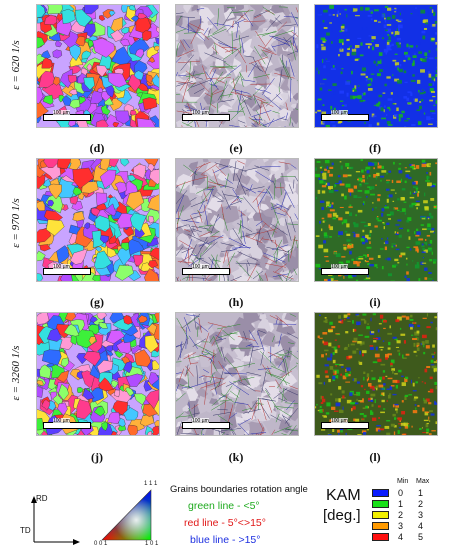 The image size is (455, 553). Describe the element at coordinates (342, 515) in the screenshot. I see `kam-legend-unit: [deg.]` at that location.